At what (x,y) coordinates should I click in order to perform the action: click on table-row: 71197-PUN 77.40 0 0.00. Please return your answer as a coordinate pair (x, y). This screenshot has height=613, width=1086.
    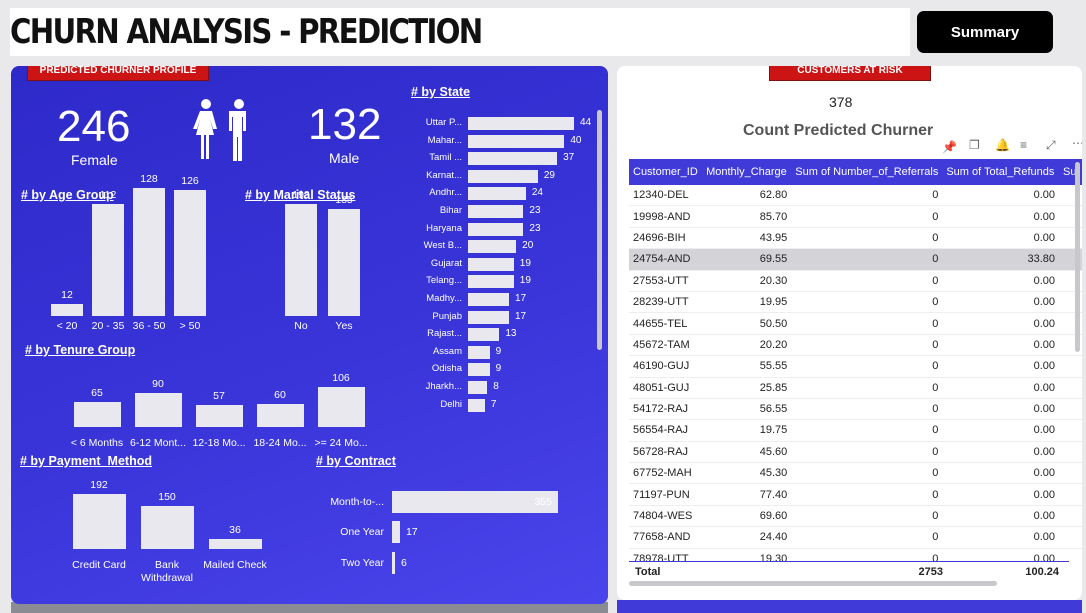
    Looking at the image, I should click on (855, 494).